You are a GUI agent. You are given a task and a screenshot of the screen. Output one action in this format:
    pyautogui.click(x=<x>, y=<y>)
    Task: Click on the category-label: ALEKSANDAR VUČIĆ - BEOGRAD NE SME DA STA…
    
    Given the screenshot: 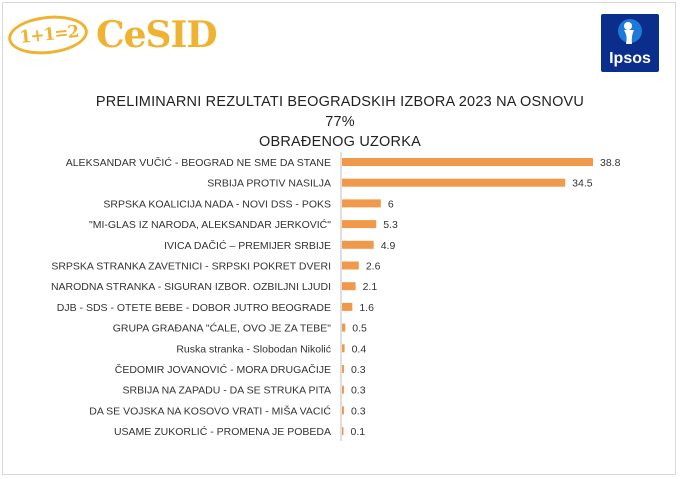 What is the action you would take?
    pyautogui.click(x=198, y=162)
    